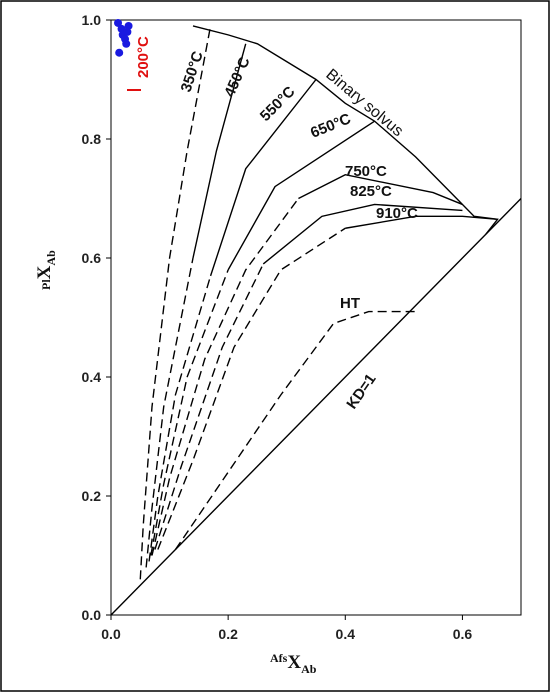 Image resolution: width=550 pixels, height=692 pixels. What do you see at coordinates (362, 234) in the screenshot?
I see `curve-5-solid` at bounding box center [362, 234].